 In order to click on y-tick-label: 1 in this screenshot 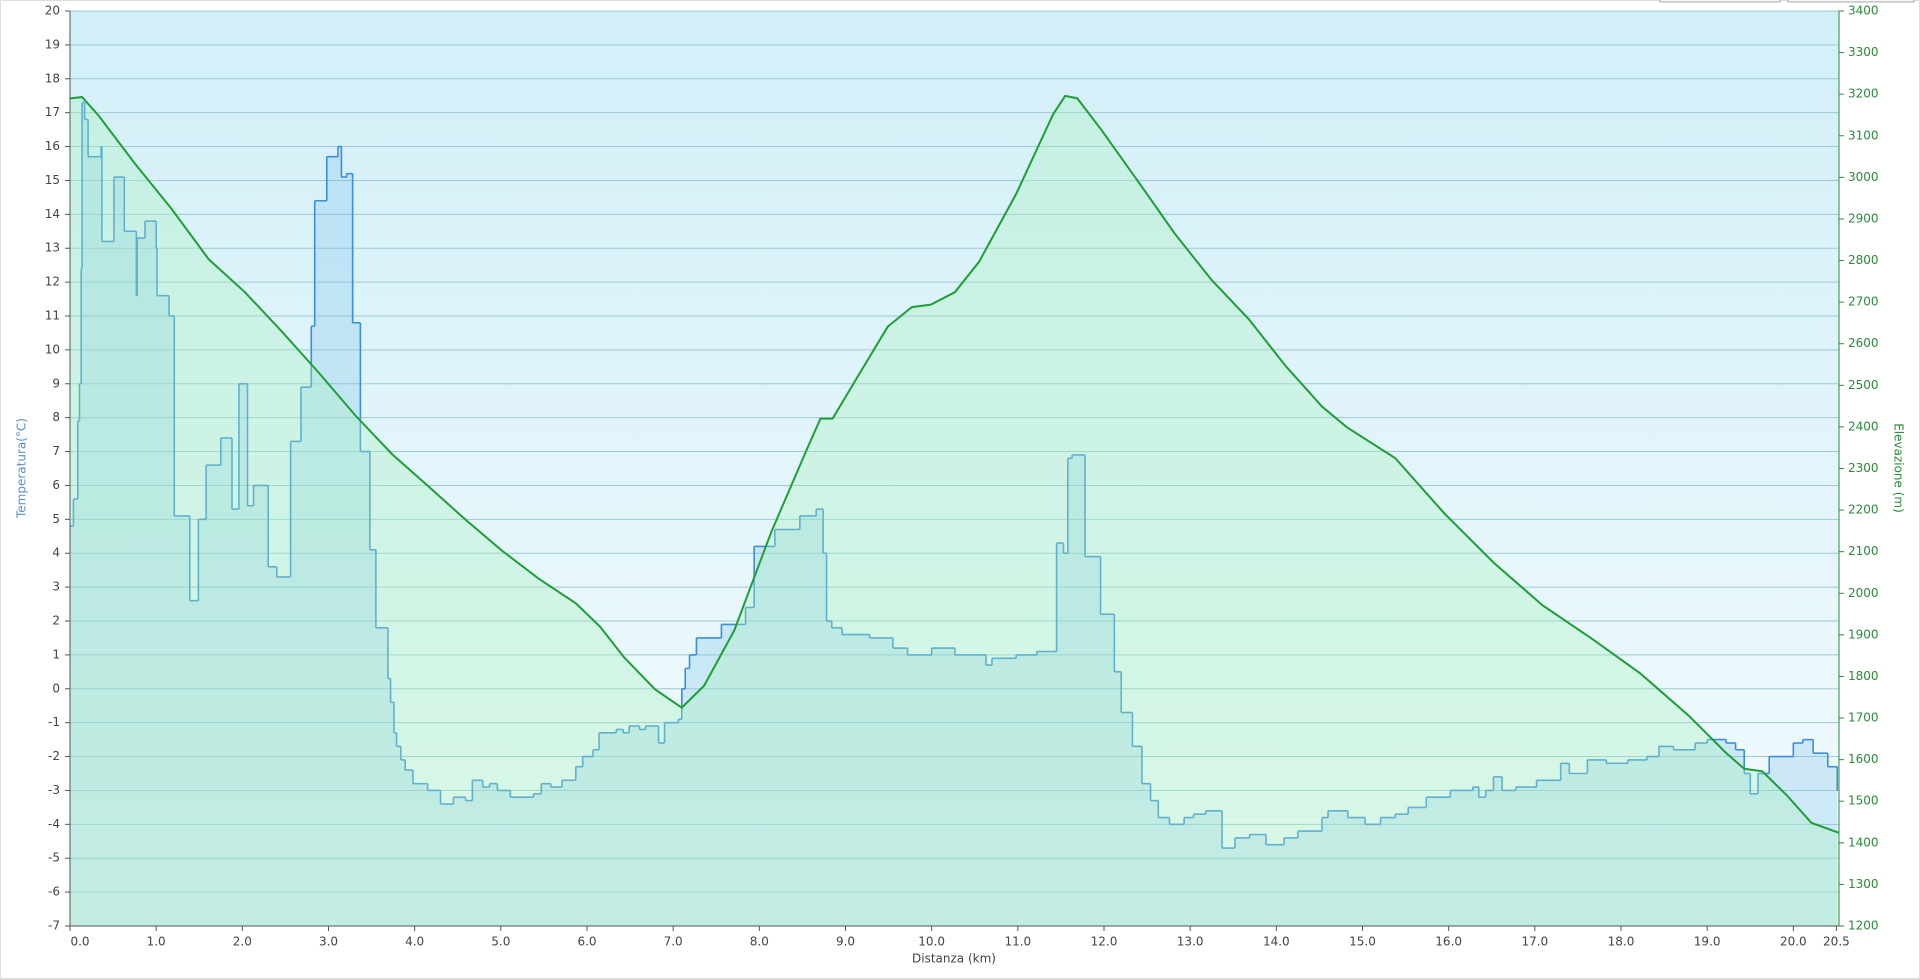, I will do `click(56, 654)`.